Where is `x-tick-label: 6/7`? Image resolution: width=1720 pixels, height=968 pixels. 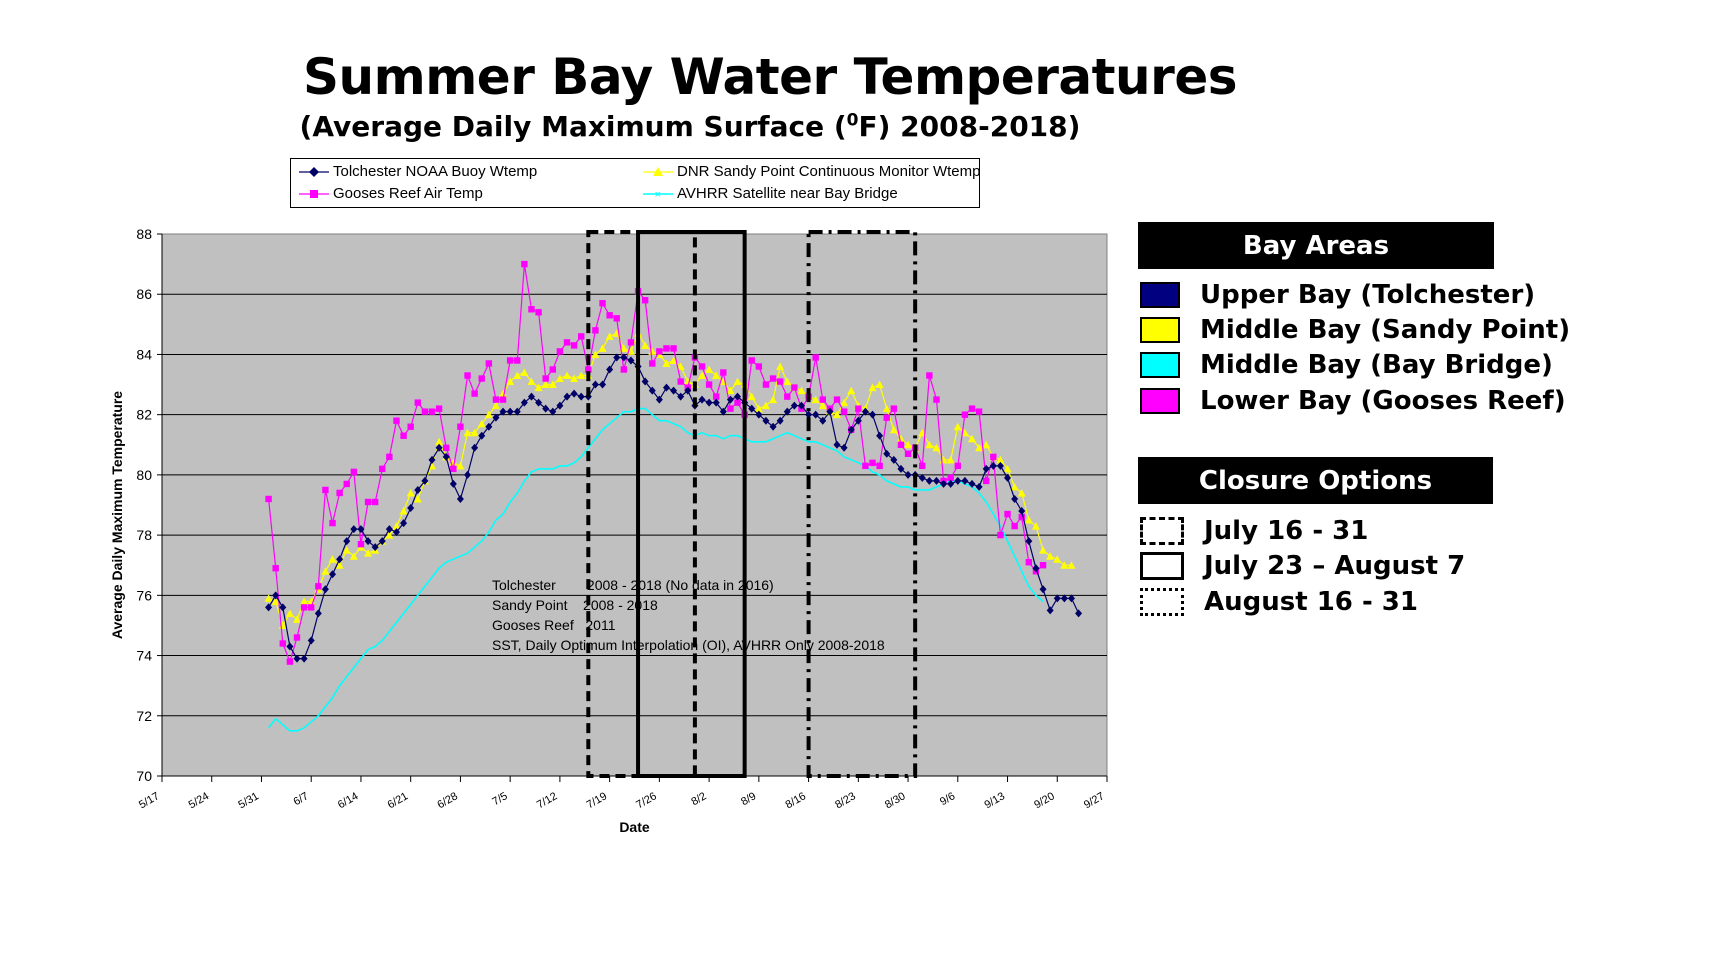 x-tick-label: 6/7 is located at coordinates (300, 799).